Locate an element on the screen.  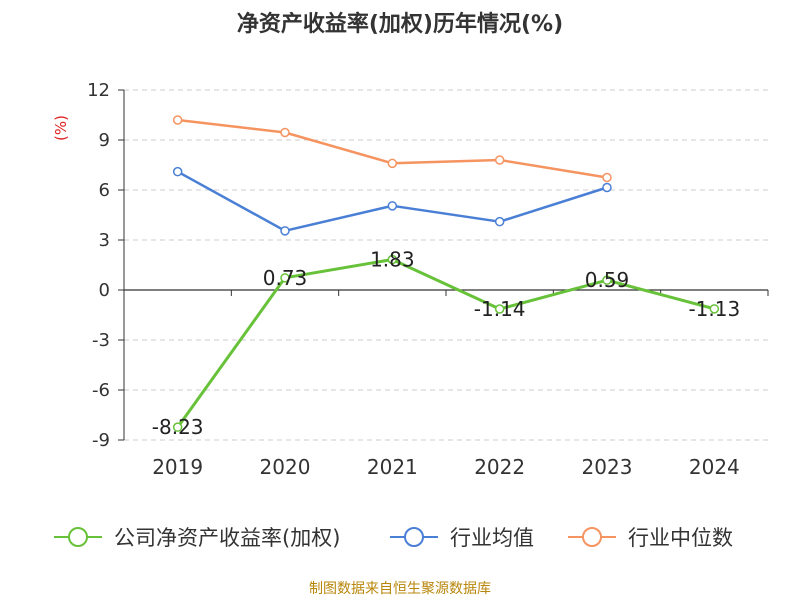
data-label: 0.73 is located at coordinates (285, 278).